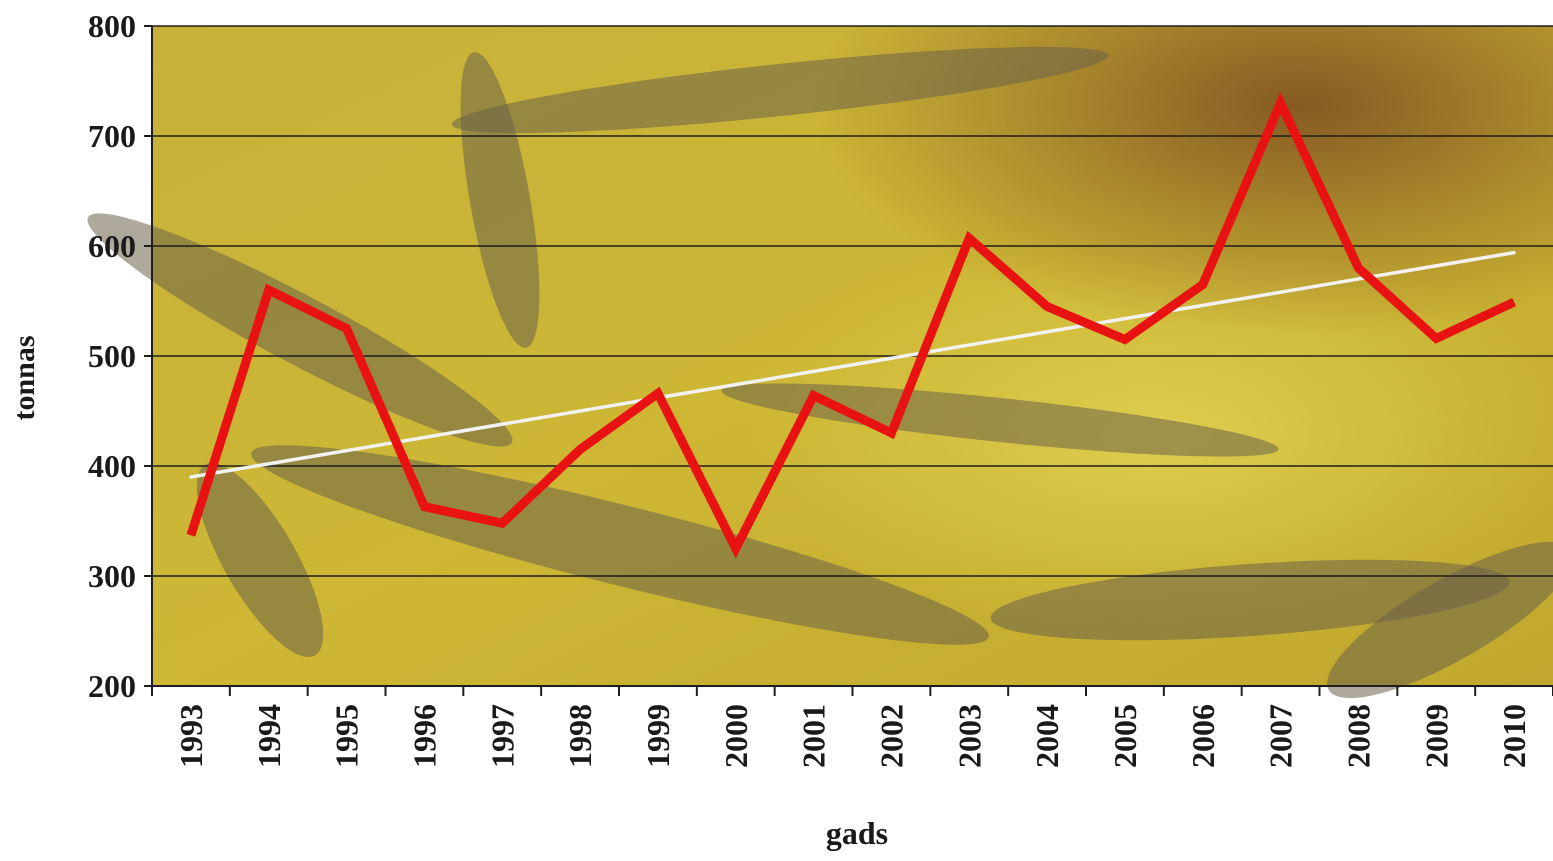  I want to click on x-tick-label: 1994, so click(269, 736).